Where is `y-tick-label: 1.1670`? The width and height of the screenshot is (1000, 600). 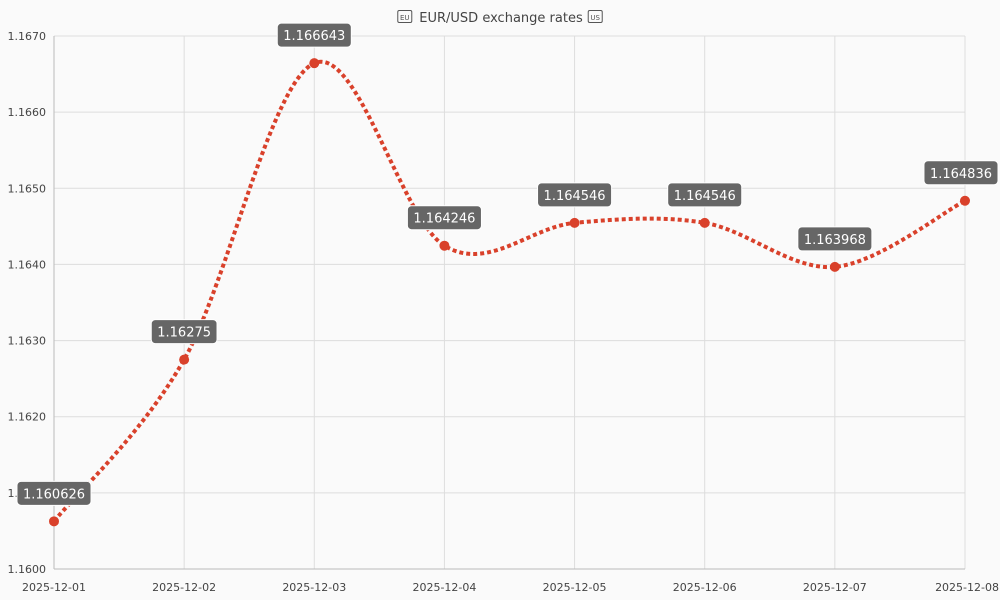
y-tick-label: 1.1670 is located at coordinates (27, 36).